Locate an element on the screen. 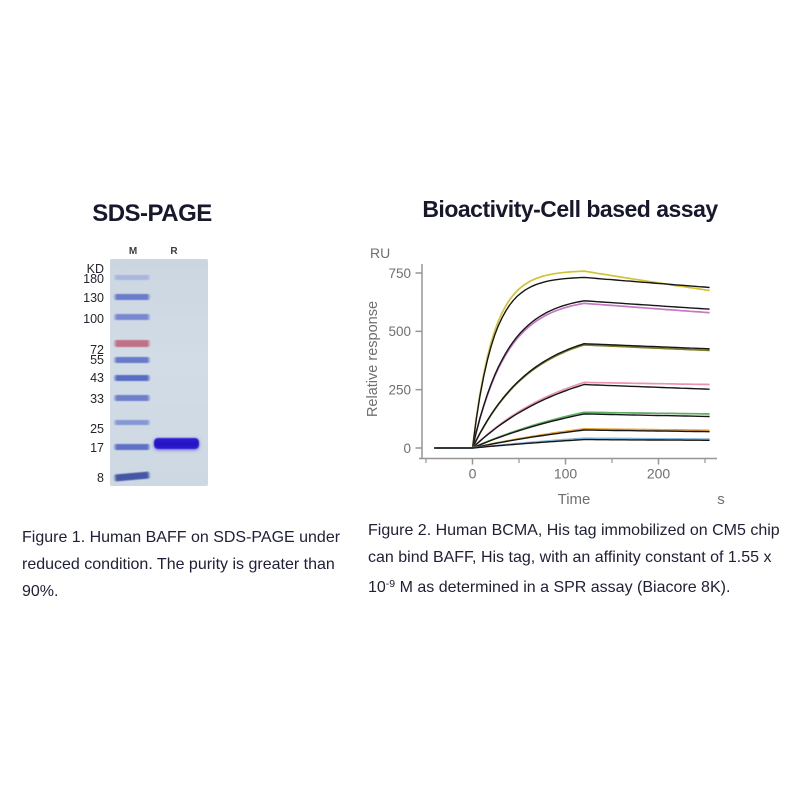 The width and height of the screenshot is (800, 800). gel-ladder-band-72kd is located at coordinates (132, 343).